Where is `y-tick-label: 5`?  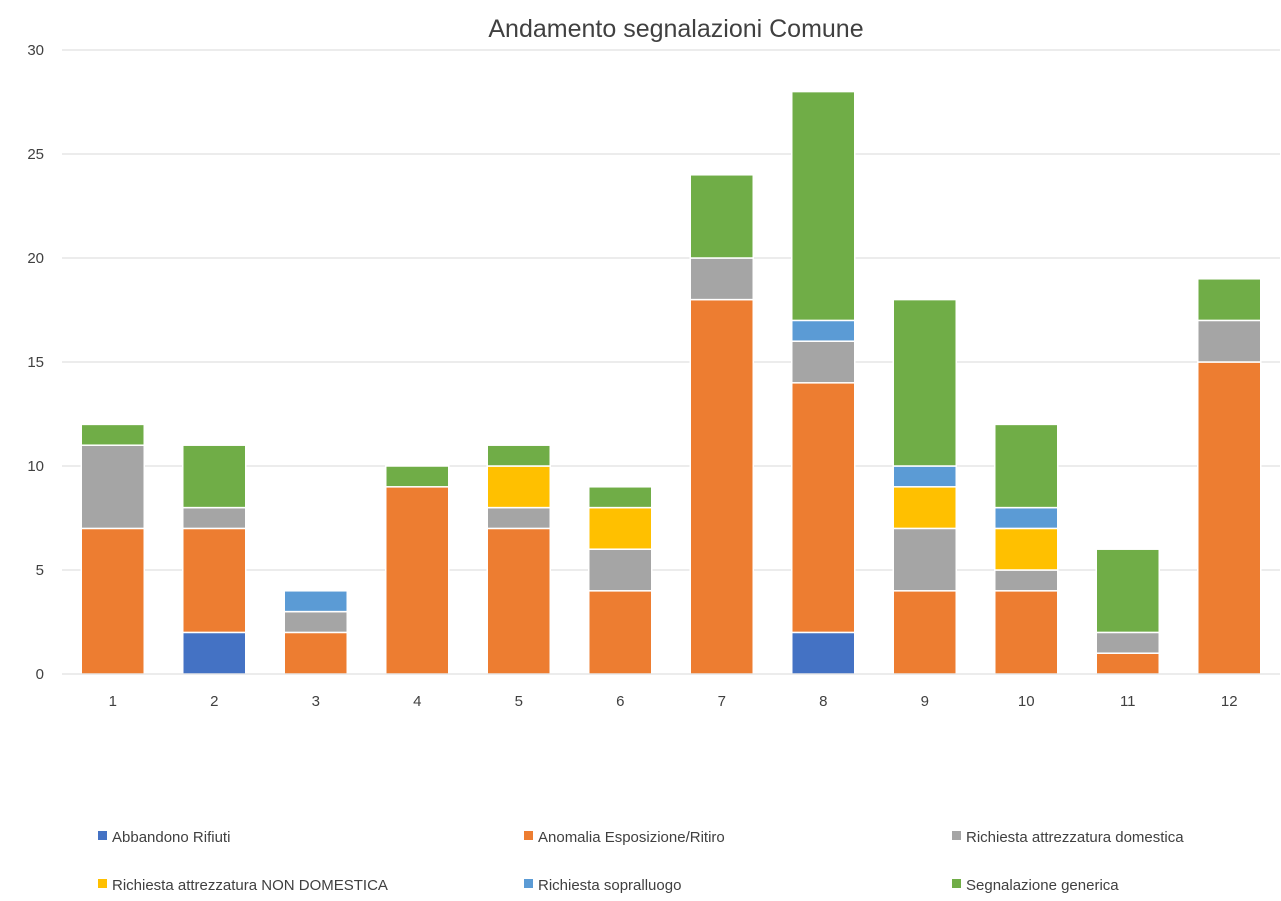 y-tick-label: 5 is located at coordinates (40, 570).